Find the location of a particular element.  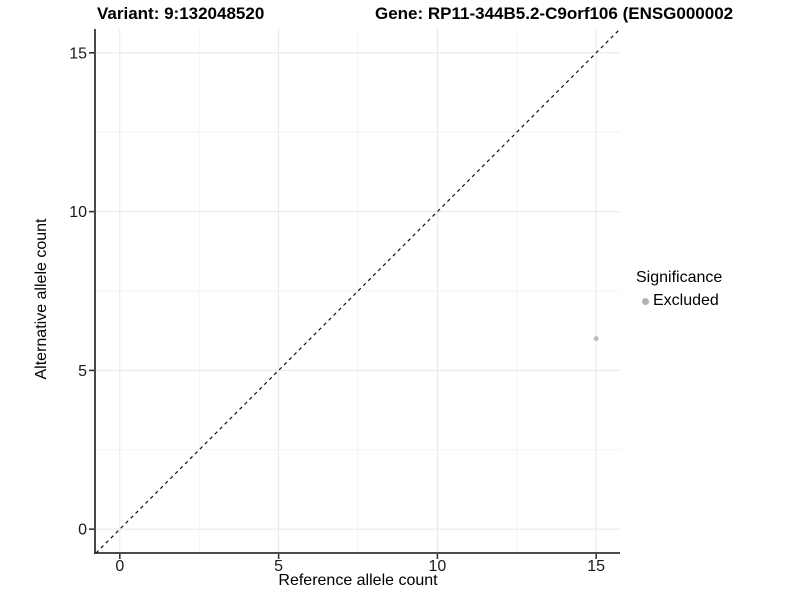

plot-title-gene: Gene: RP11-344B5.2-C9orf106 (ENSG000002 is located at coordinates (554, 13).